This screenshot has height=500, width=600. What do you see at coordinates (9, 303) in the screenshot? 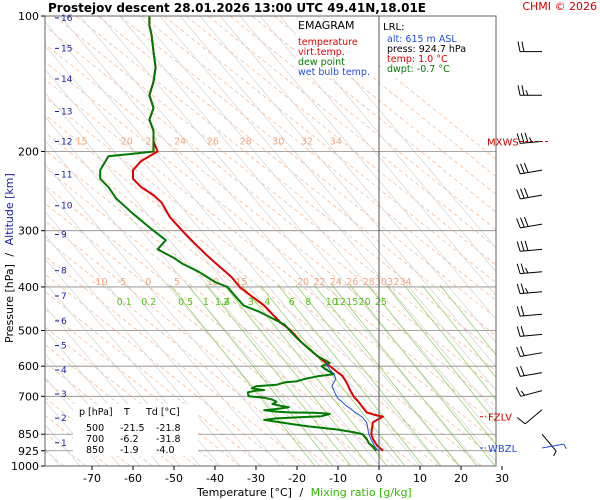
I see `y-axis-label: Pressure [hPa]` at bounding box center [9, 303].